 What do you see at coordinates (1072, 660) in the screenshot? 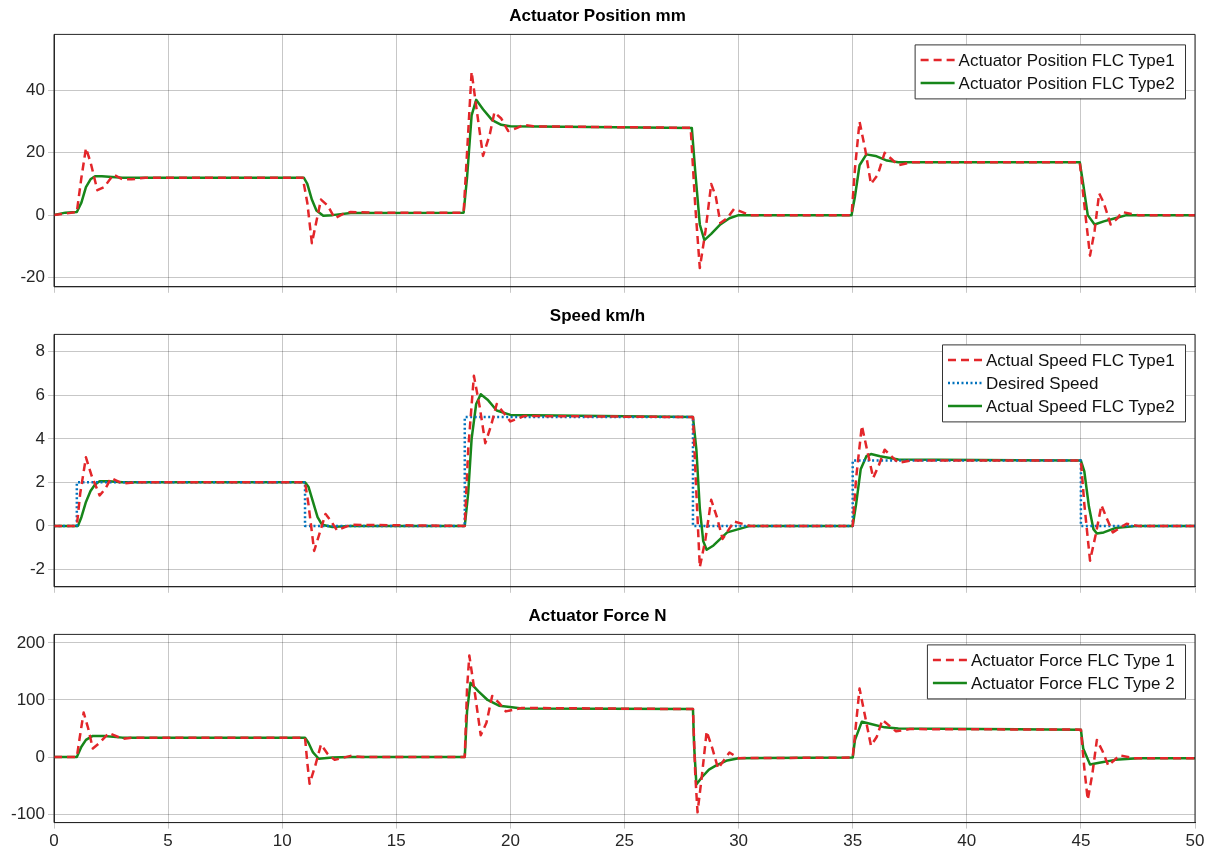
I see `legend-label: Actuator Force FLC Type 1` at bounding box center [1072, 660].